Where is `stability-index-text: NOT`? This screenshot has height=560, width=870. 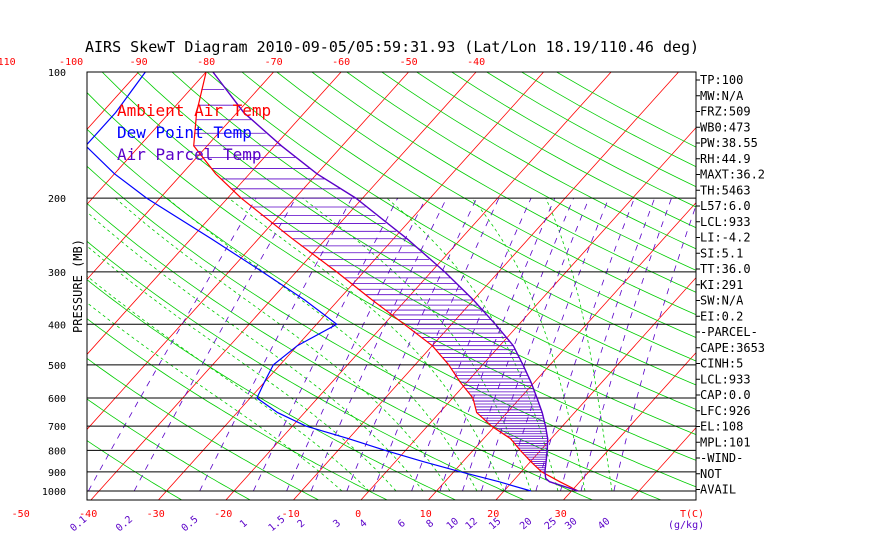
stability-index-text: NOT is located at coordinates (711, 474).